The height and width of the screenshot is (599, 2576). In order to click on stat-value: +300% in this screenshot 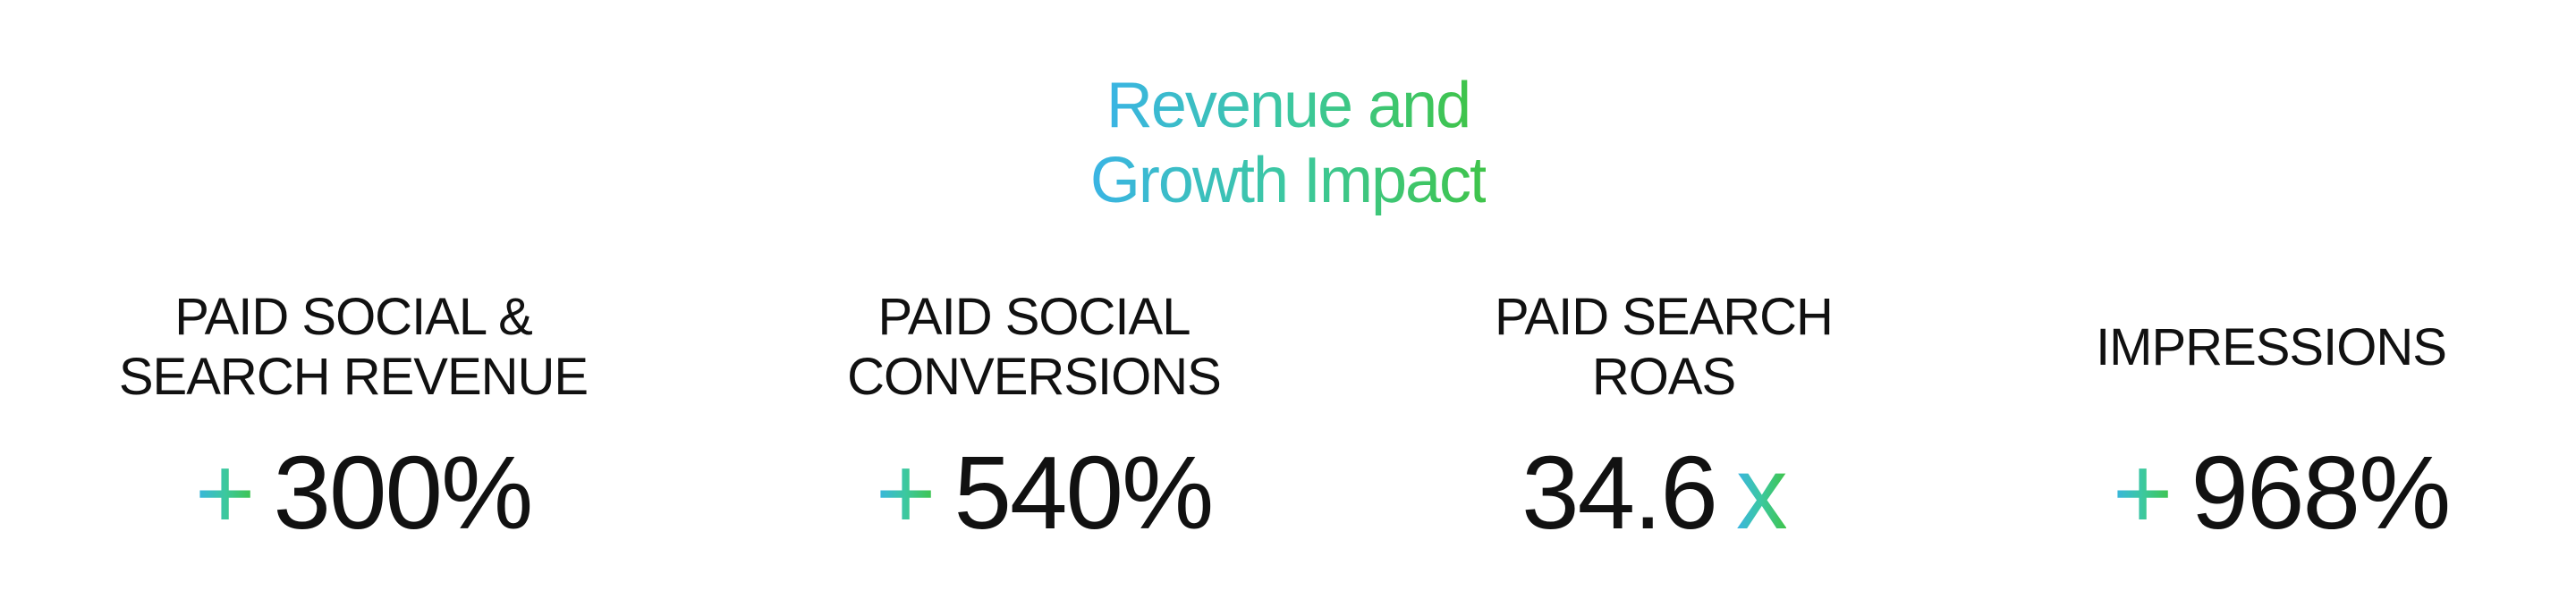, I will do `click(353, 492)`.